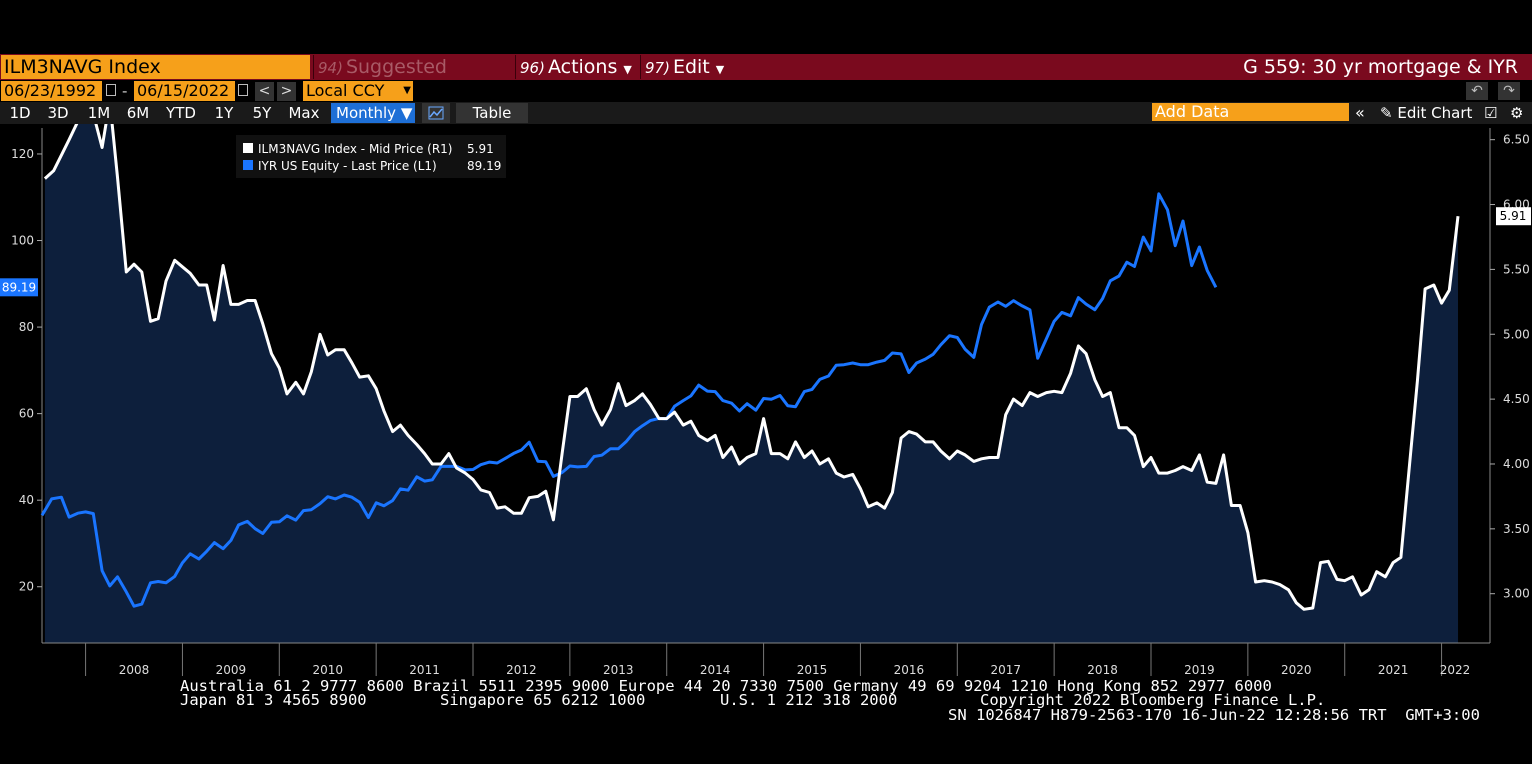 The image size is (1532, 764). Describe the element at coordinates (480, 149) in the screenshot. I see `legend-value-ilm3navg: 5.91` at that location.